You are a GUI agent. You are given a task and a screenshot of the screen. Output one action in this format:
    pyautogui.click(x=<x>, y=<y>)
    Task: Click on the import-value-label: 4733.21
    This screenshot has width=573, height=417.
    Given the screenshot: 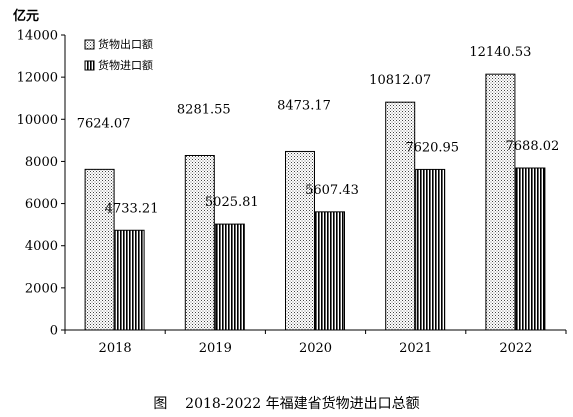 What is the action you would take?
    pyautogui.click(x=132, y=208)
    